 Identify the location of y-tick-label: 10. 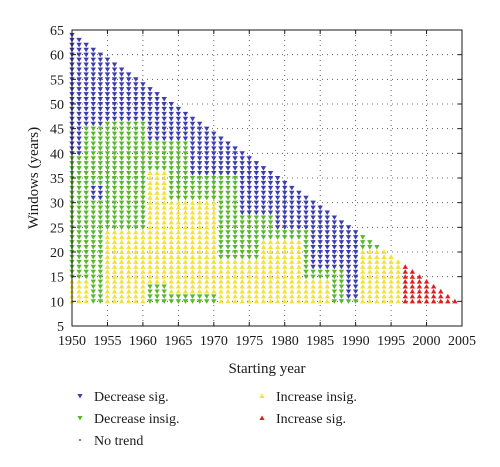
(57, 302).